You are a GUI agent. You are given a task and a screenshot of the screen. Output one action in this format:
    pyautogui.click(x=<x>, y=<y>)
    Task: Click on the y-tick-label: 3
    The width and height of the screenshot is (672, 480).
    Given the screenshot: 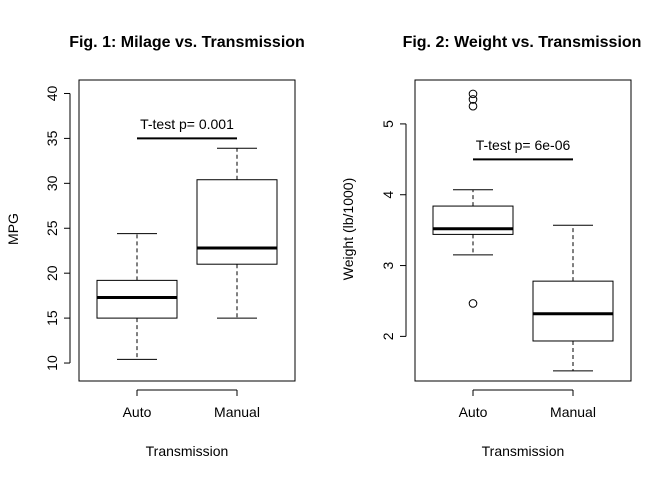 What is the action you would take?
    pyautogui.click(x=388, y=265)
    